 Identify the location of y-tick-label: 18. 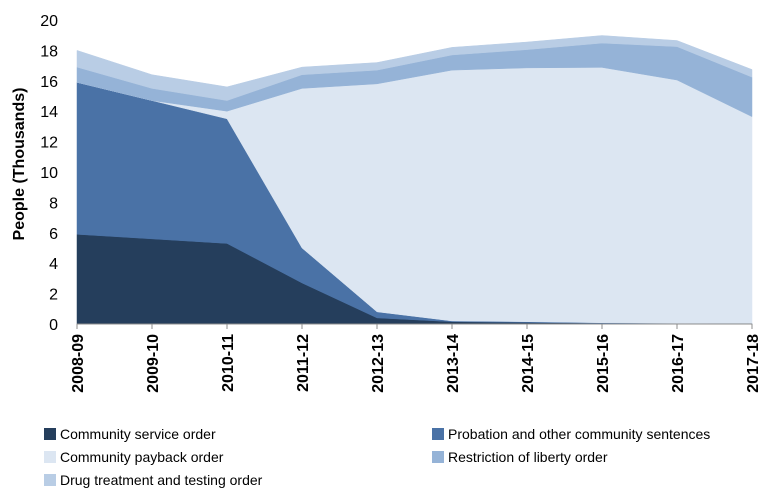
(49, 51).